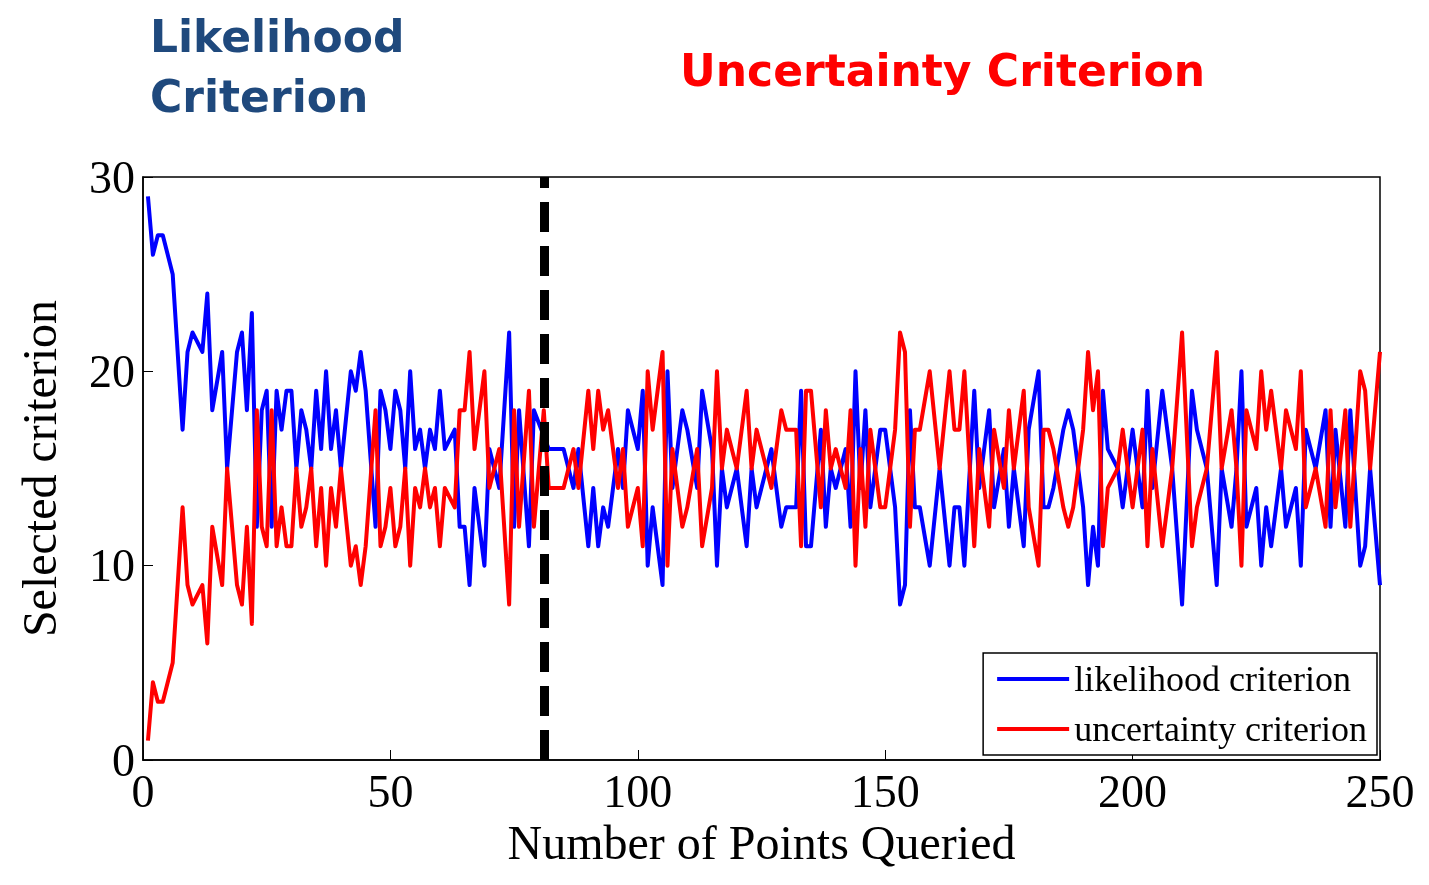  What do you see at coordinates (885, 791) in the screenshot?
I see `x-tick-label: 150` at bounding box center [885, 791].